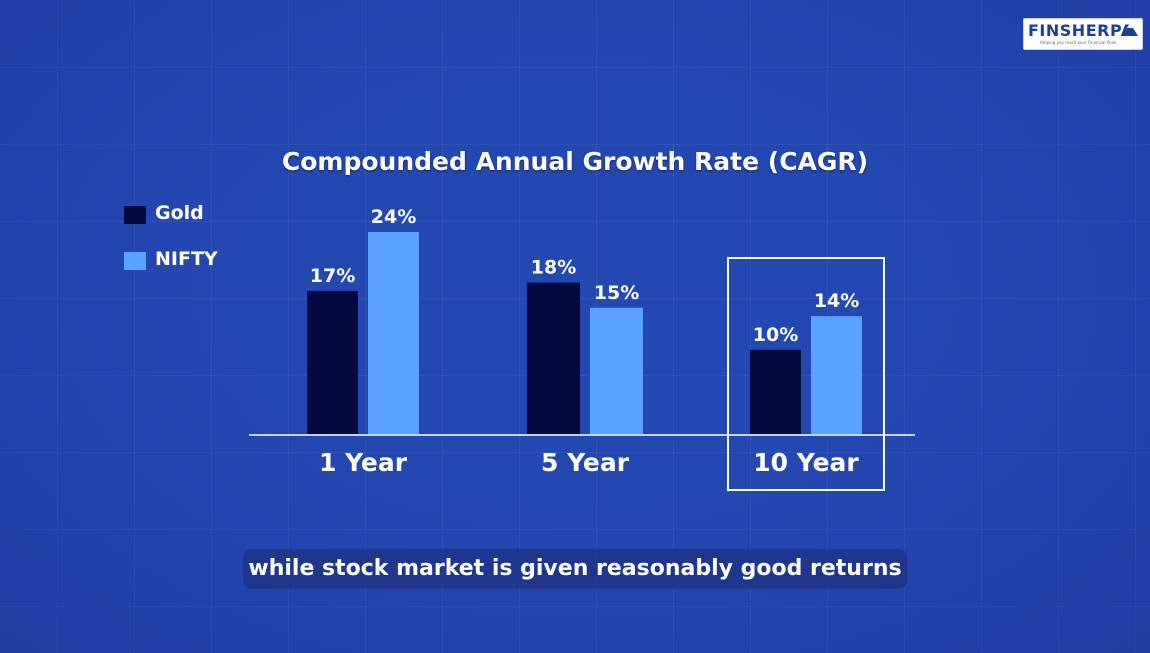 The image size is (1150, 653). I want to click on x-tick-label-2: 5 Year, so click(585, 462).